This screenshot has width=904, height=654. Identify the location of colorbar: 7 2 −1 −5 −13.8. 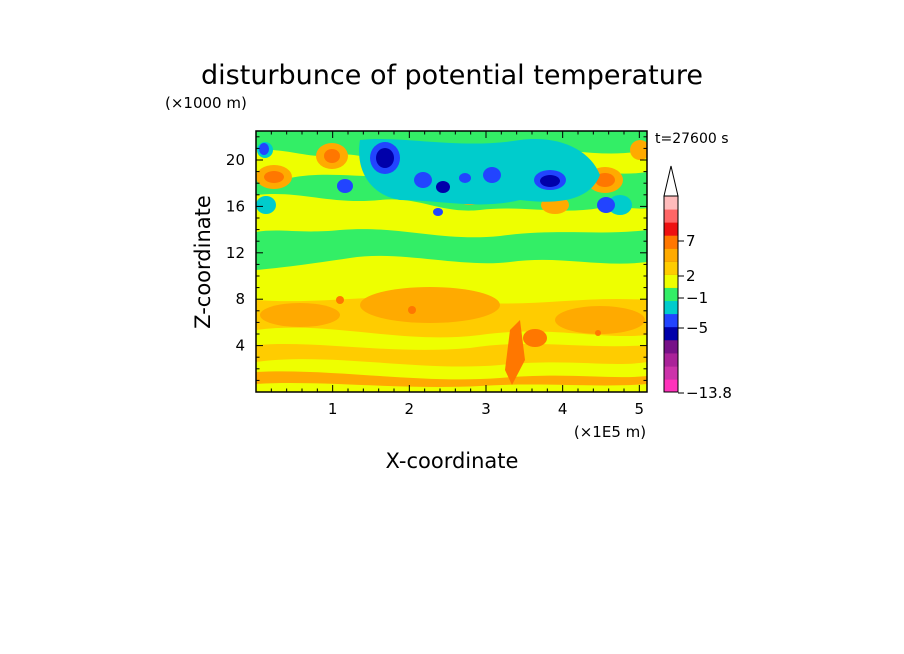
(697, 283).